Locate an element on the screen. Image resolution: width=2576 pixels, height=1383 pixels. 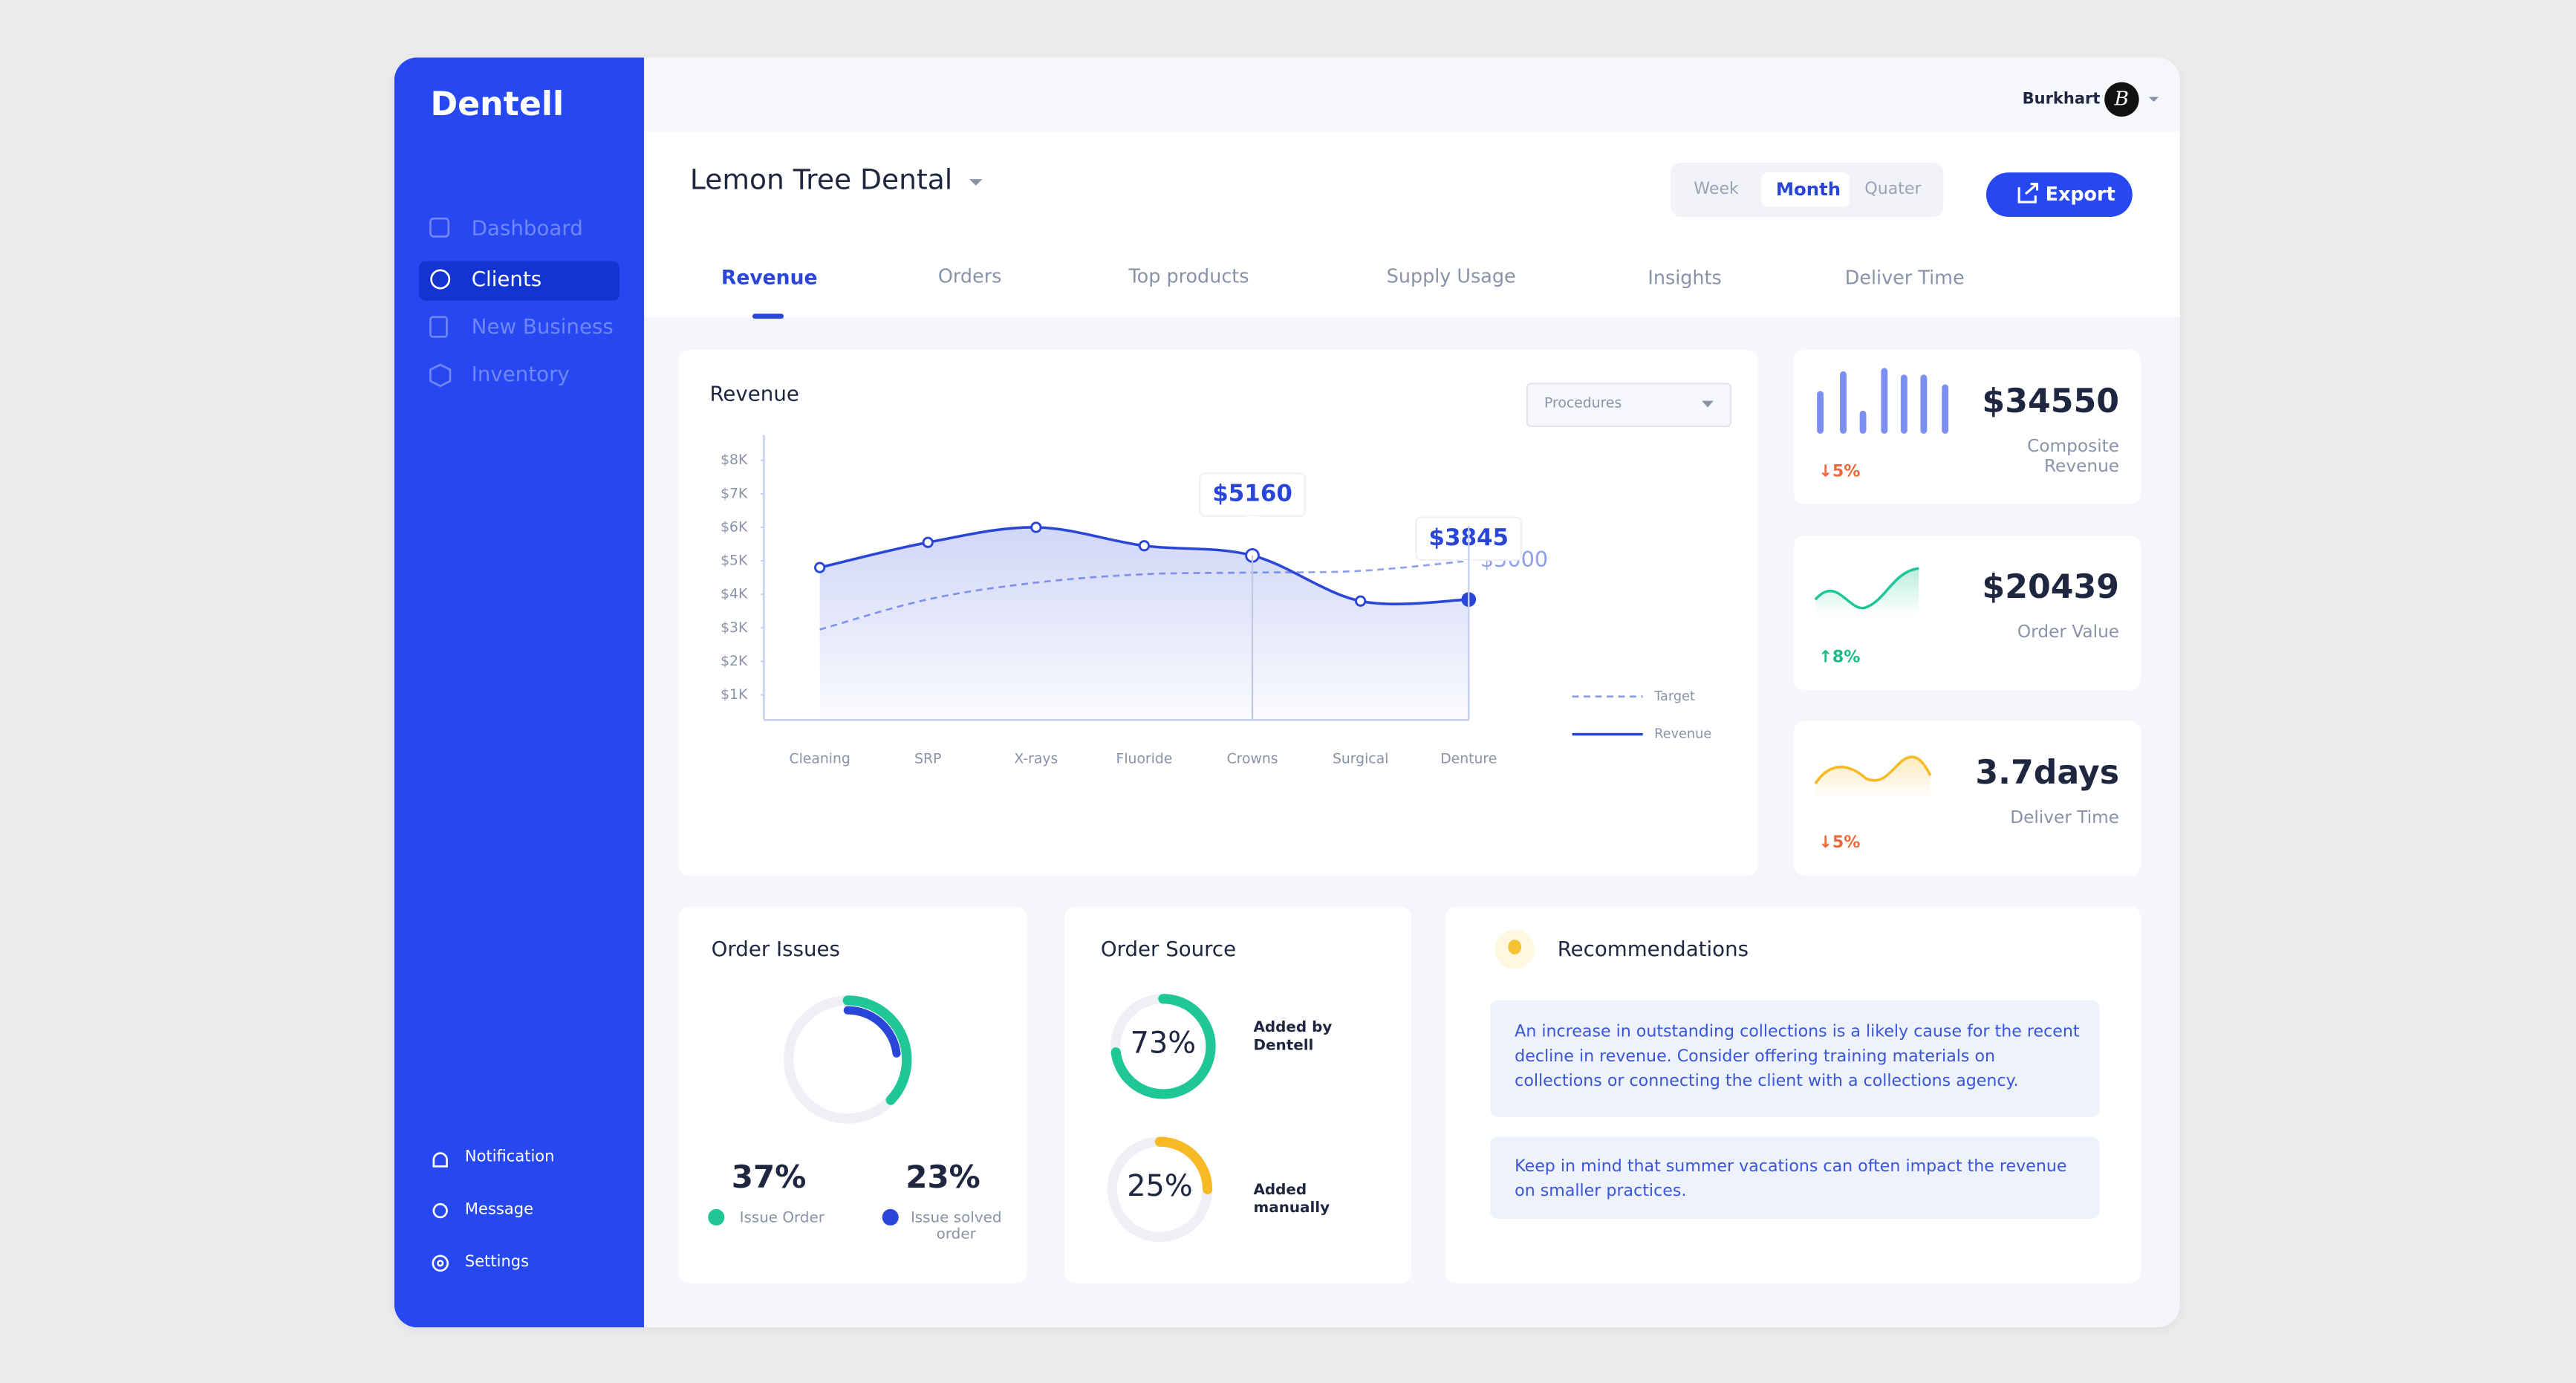
kpi-change: ↑8% is located at coordinates (1839, 657).